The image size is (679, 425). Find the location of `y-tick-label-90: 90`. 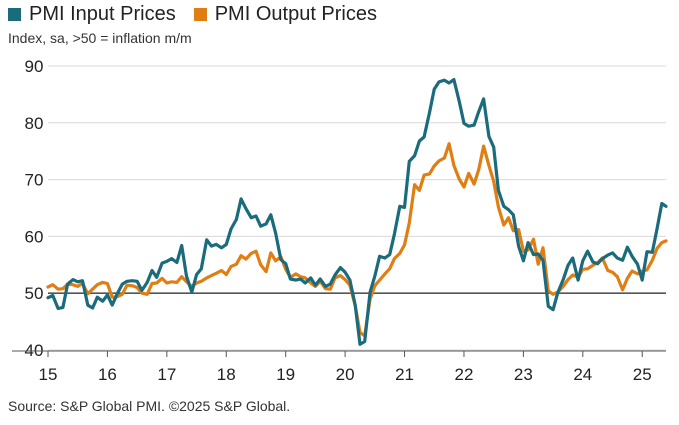

y-tick-label-90: 90 is located at coordinates (34, 66).